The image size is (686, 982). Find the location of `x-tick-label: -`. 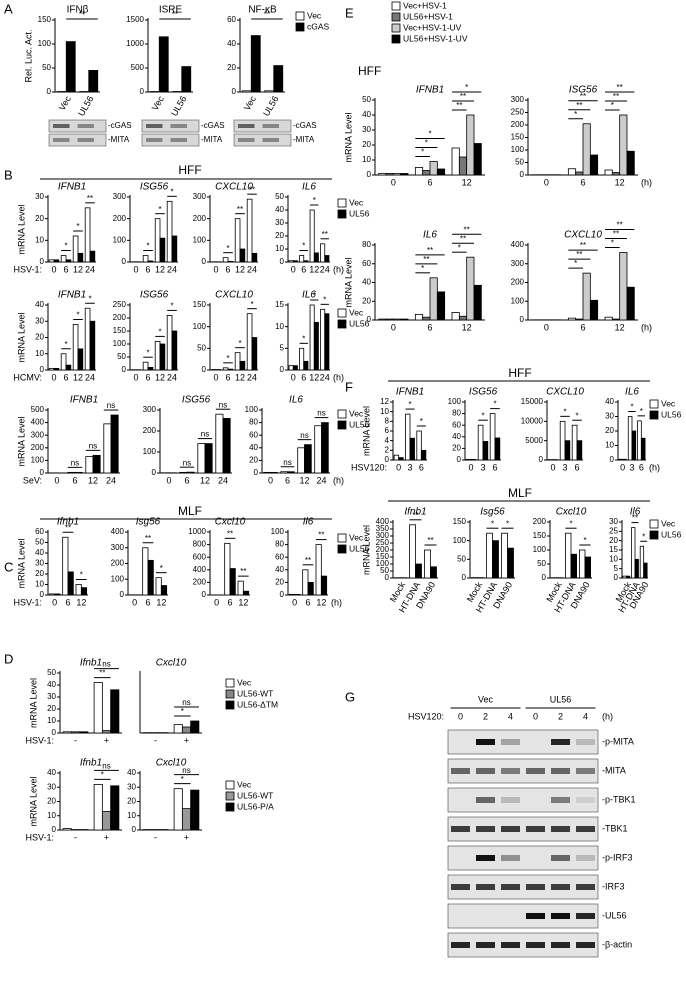

x-tick-label: - is located at coordinates (75, 837).